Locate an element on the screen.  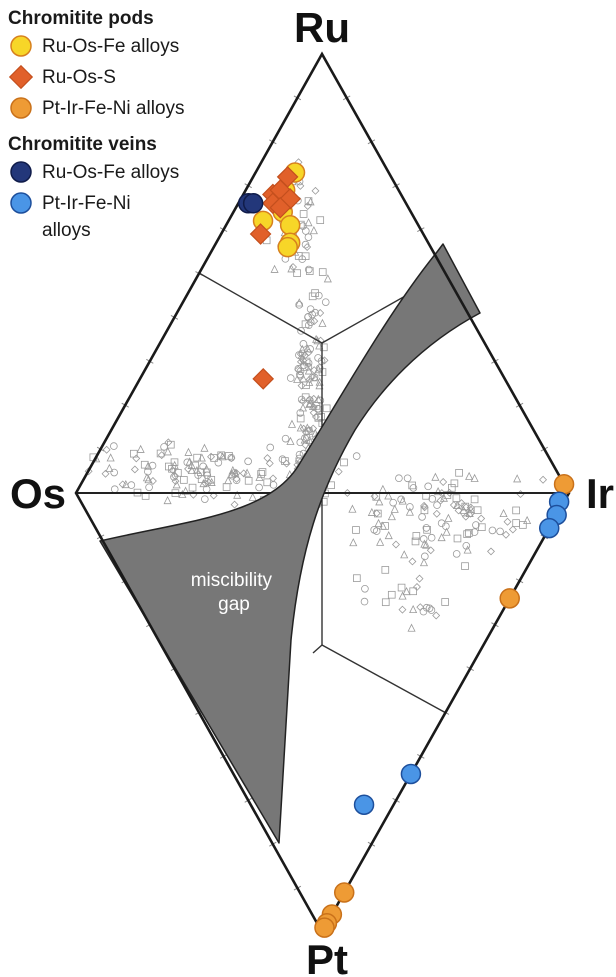
pt-os-ir-triangle-dividers is located at coordinates (379, 603).